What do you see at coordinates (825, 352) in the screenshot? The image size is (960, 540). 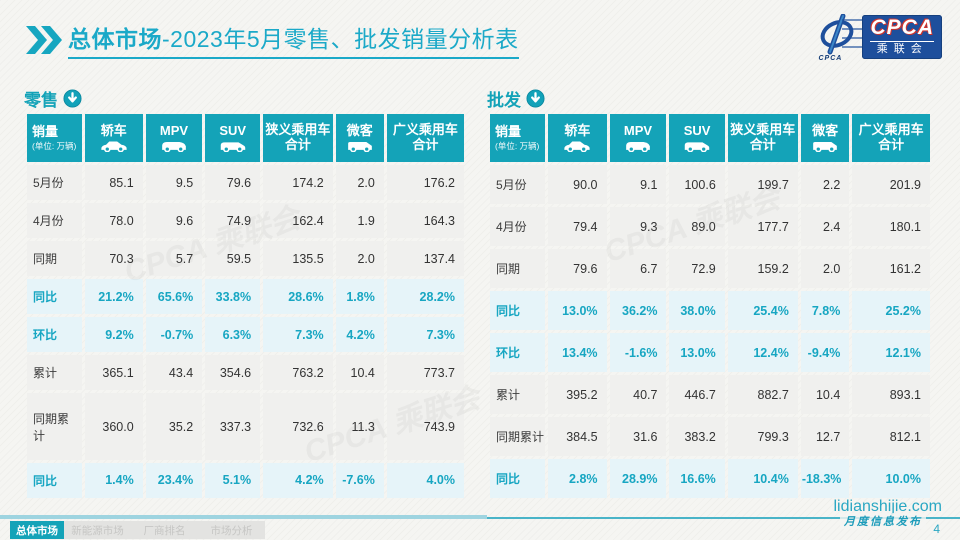 I see `value-cell: -9.4%` at bounding box center [825, 352].